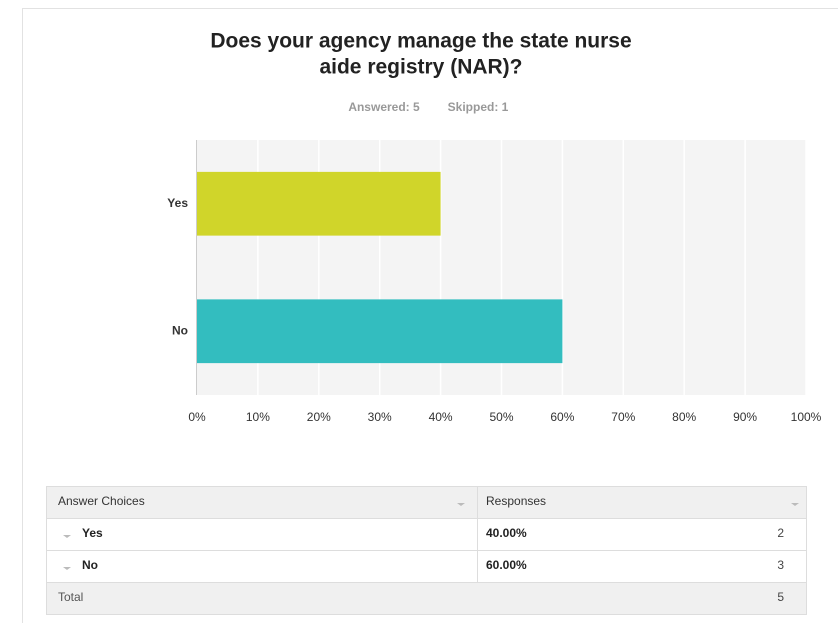 Image resolution: width=838 pixels, height=623 pixels. What do you see at coordinates (426, 598) in the screenshot?
I see `total-row` at bounding box center [426, 598].